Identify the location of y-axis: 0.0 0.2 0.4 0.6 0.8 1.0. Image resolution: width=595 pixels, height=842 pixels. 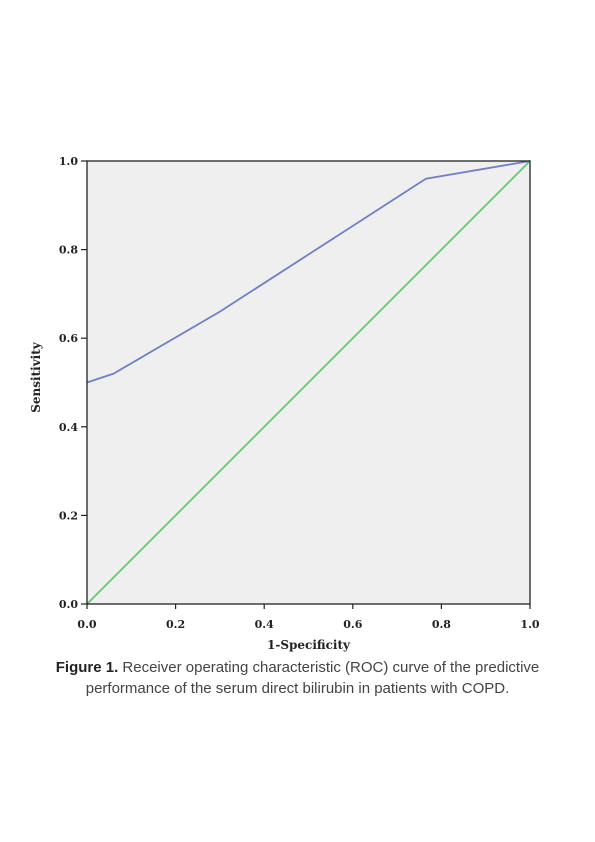
(73, 383).